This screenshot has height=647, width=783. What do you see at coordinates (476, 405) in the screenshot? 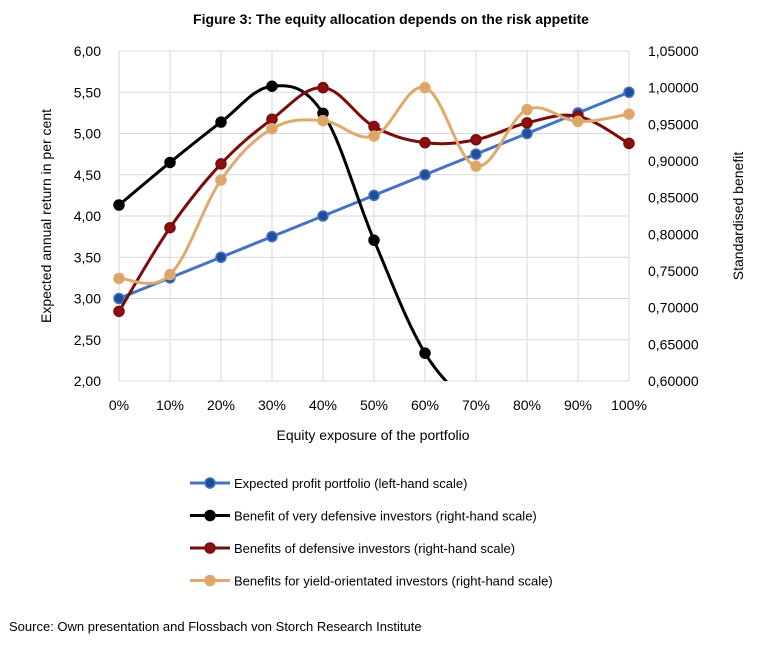
I see `x-tick-label: 70%` at bounding box center [476, 405].